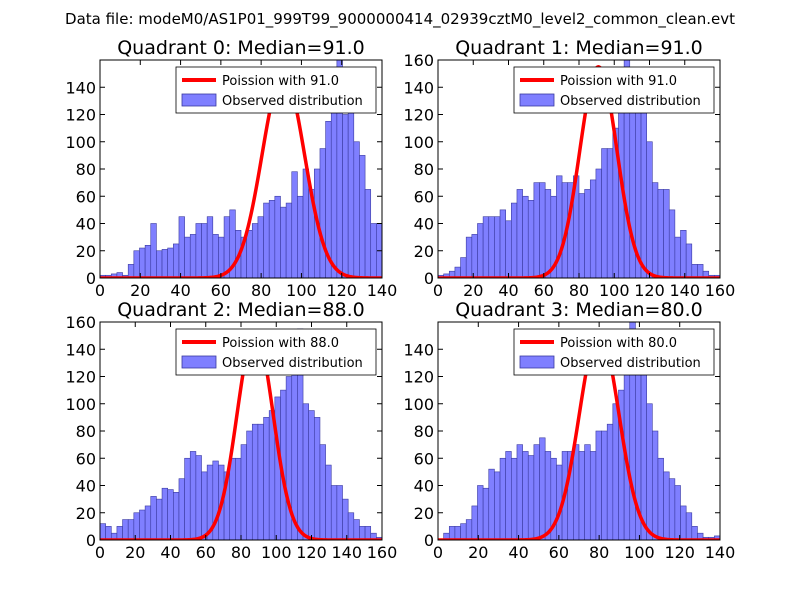 The image size is (800, 600). Describe the element at coordinates (424, 251) in the screenshot. I see `y-tick-label: 20` at that location.